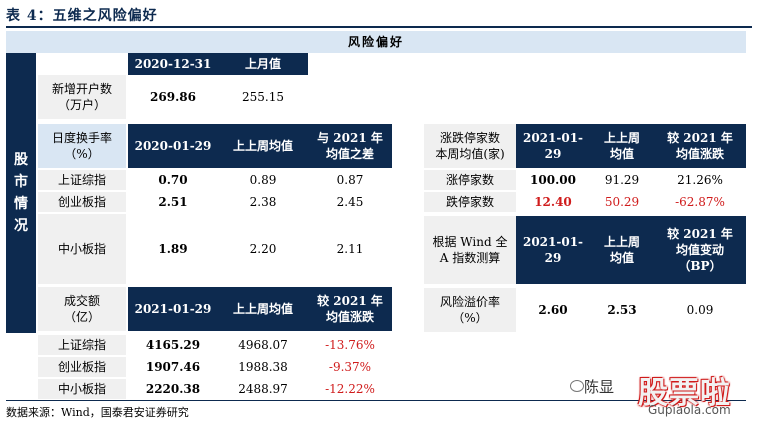 The image size is (758, 427). Describe the element at coordinates (700, 202) in the screenshot. I see `limits-cell-highlight: -62.87%` at that location.